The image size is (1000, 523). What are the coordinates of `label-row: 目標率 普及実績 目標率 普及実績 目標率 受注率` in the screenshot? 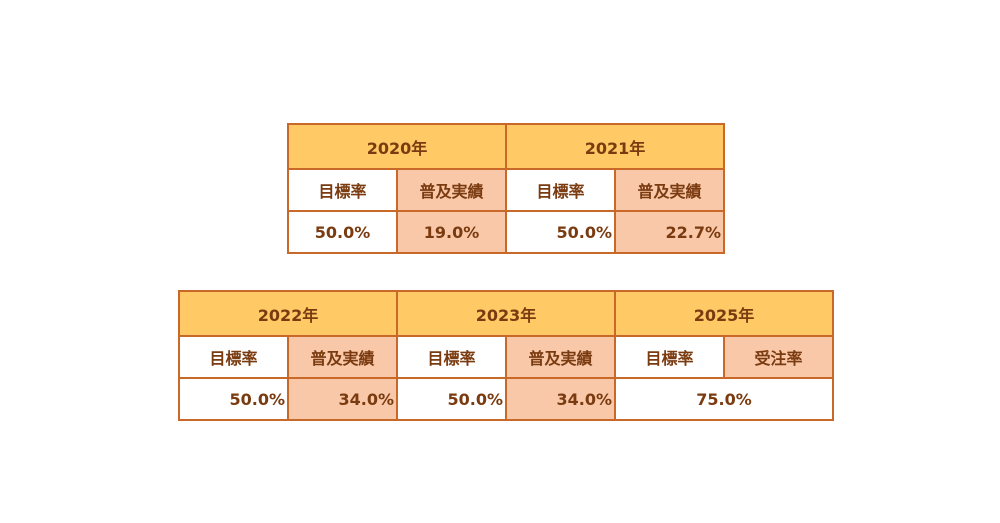 It's located at (506, 357).